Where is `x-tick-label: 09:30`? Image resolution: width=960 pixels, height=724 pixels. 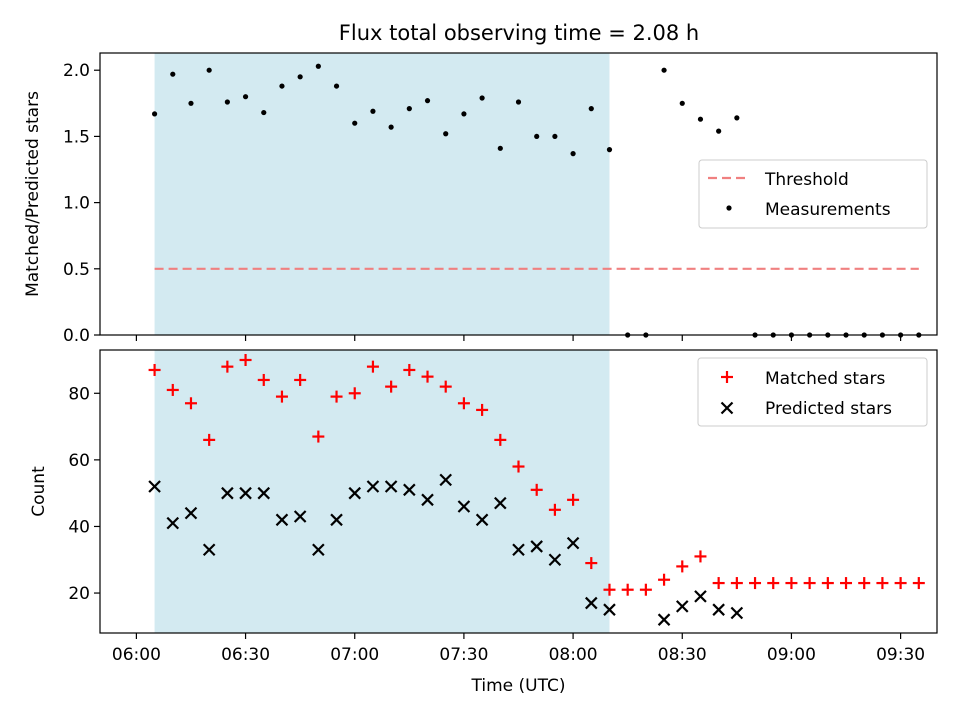 x-tick-label: 09:30 is located at coordinates (900, 655).